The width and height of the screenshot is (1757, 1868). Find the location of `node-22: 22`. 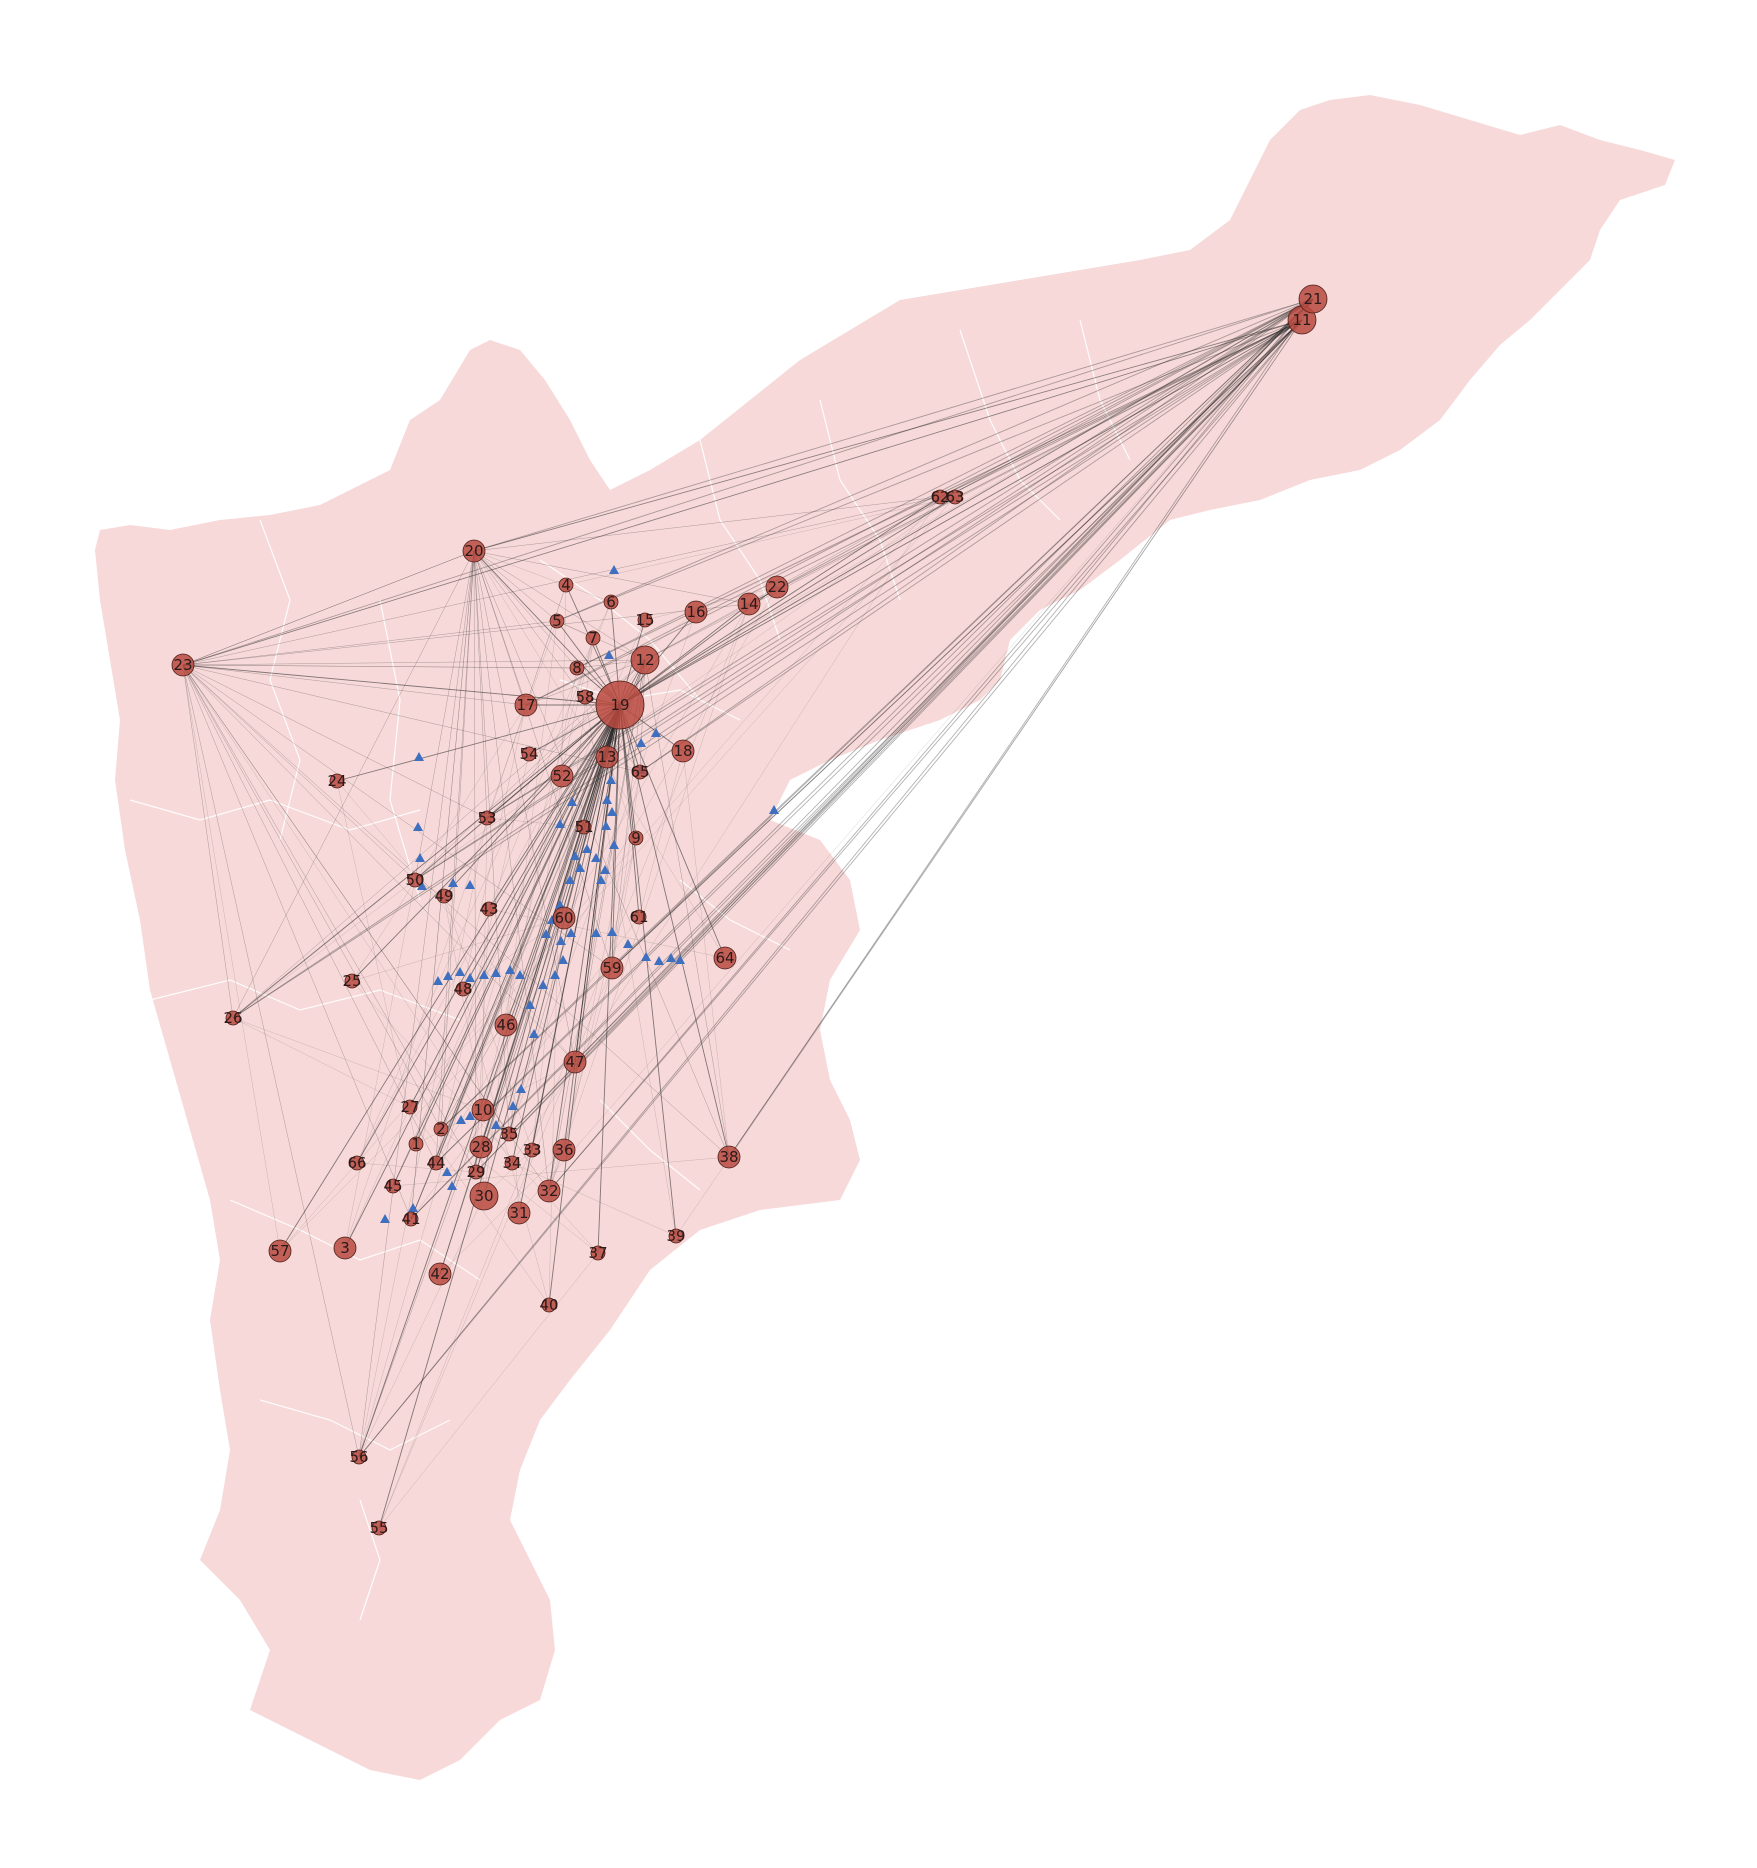

node-22: 22 is located at coordinates (777, 587).